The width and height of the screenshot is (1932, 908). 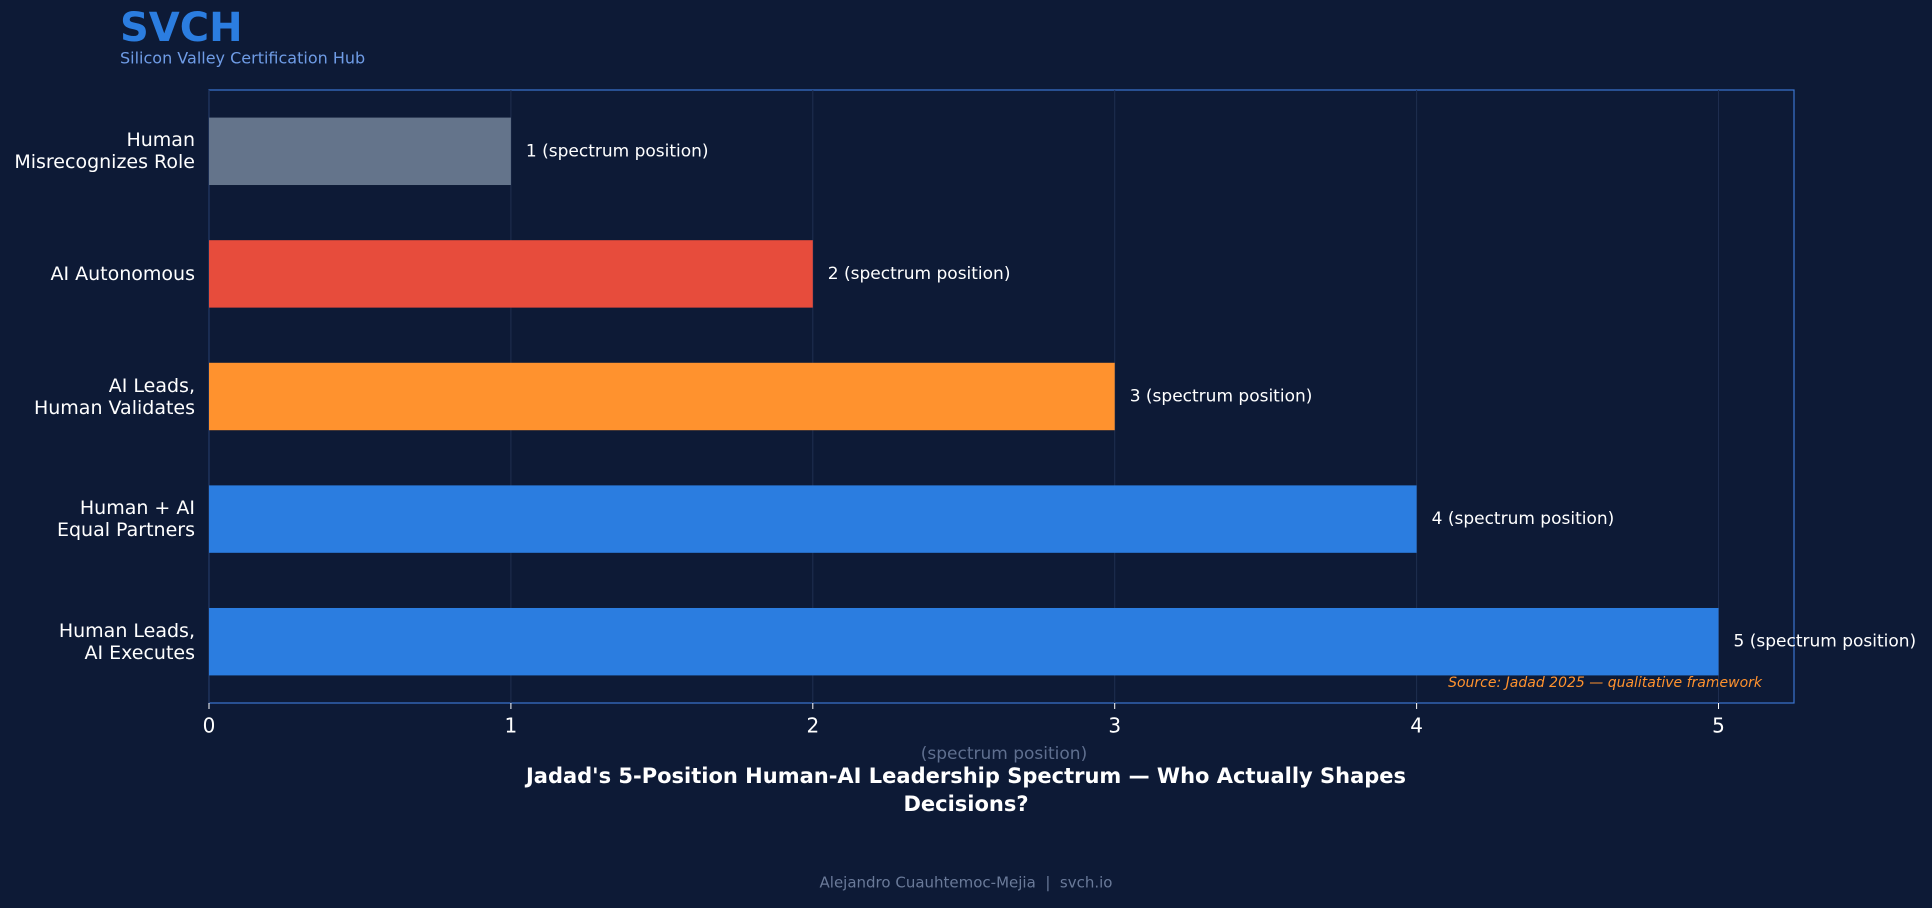 What do you see at coordinates (511, 726) in the screenshot?
I see `x-tick-label: 1` at bounding box center [511, 726].